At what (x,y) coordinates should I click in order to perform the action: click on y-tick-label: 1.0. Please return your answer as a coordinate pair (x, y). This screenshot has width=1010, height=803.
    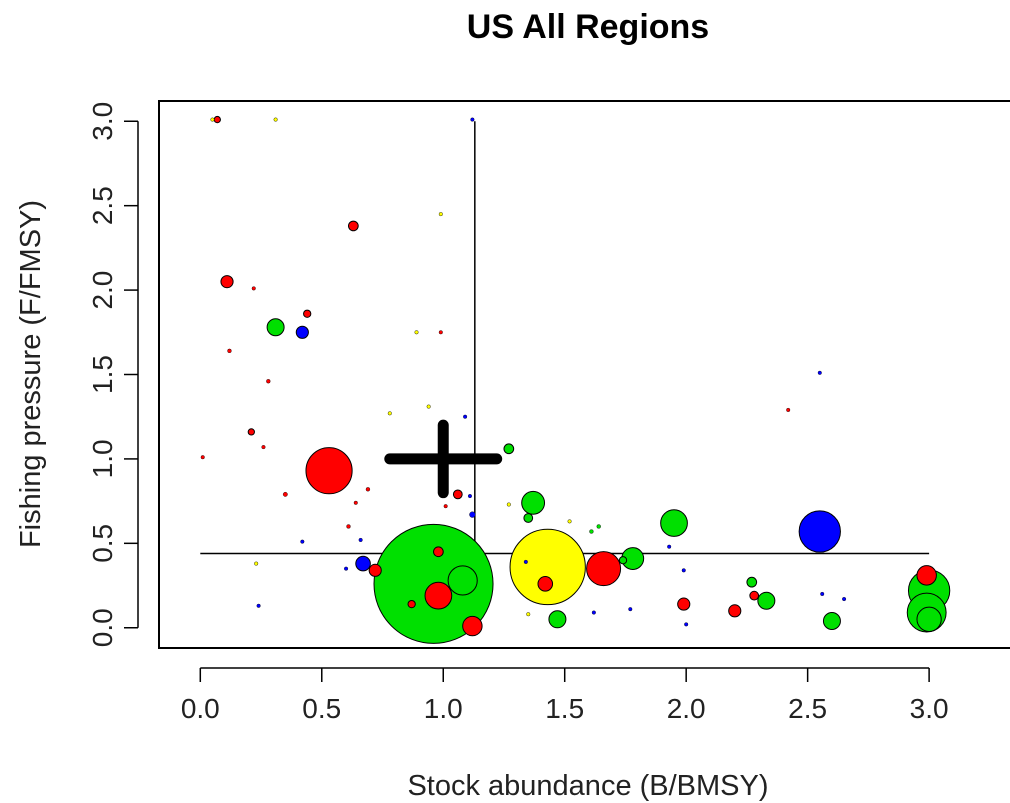
    Looking at the image, I should click on (102, 458).